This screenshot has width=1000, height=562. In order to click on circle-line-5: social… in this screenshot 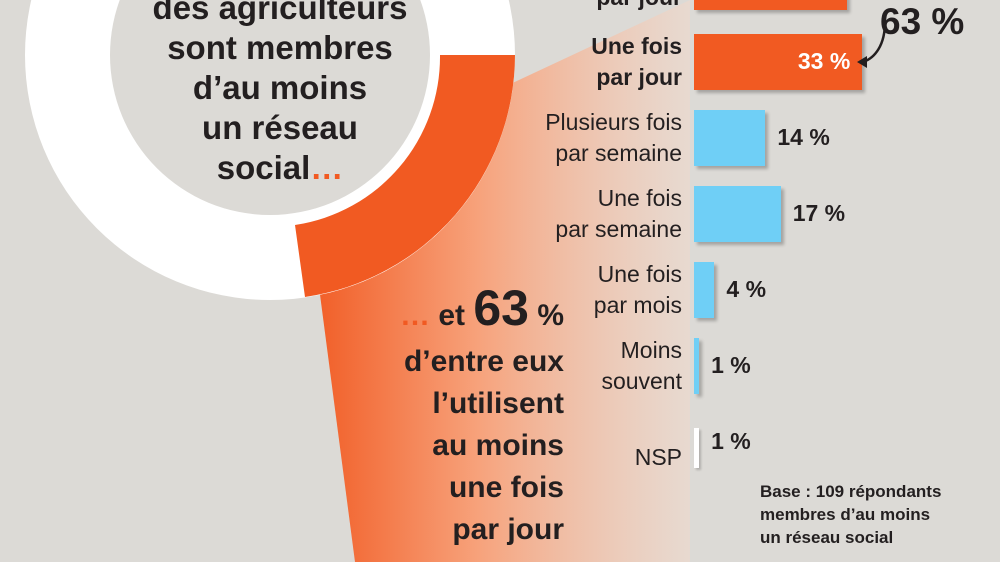, I will do `click(280, 167)`.